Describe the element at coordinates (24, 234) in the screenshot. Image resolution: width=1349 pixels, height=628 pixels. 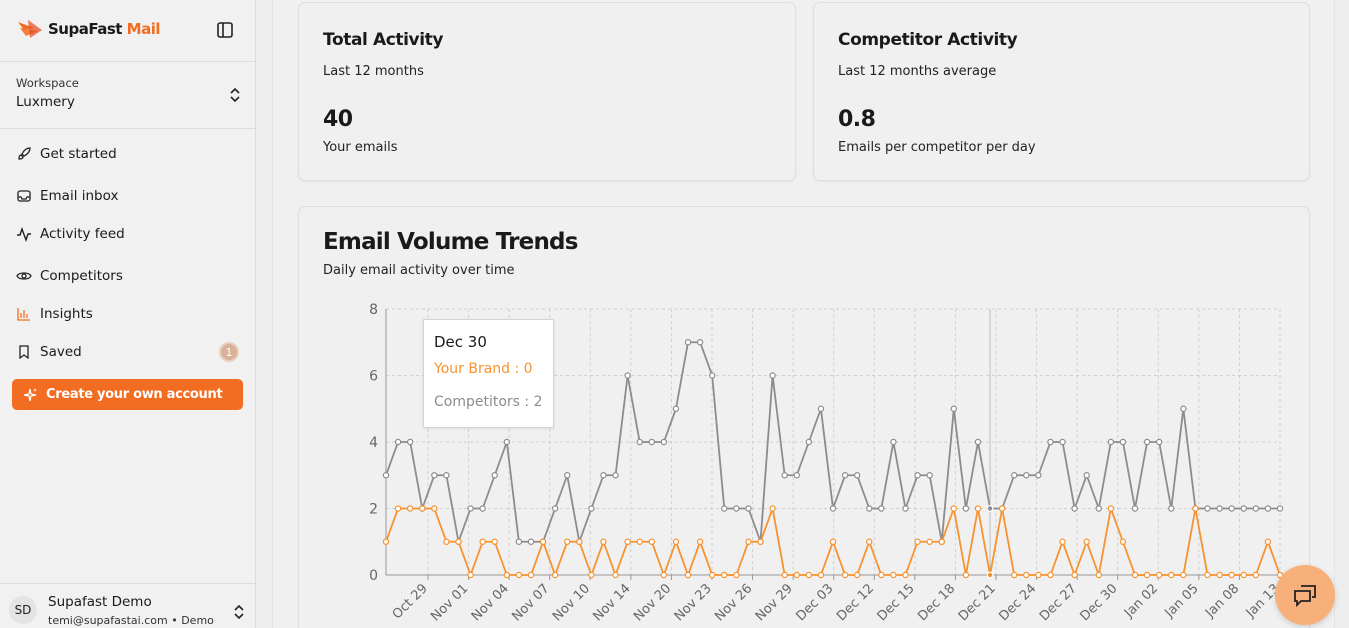
I see `activity-icon` at that location.